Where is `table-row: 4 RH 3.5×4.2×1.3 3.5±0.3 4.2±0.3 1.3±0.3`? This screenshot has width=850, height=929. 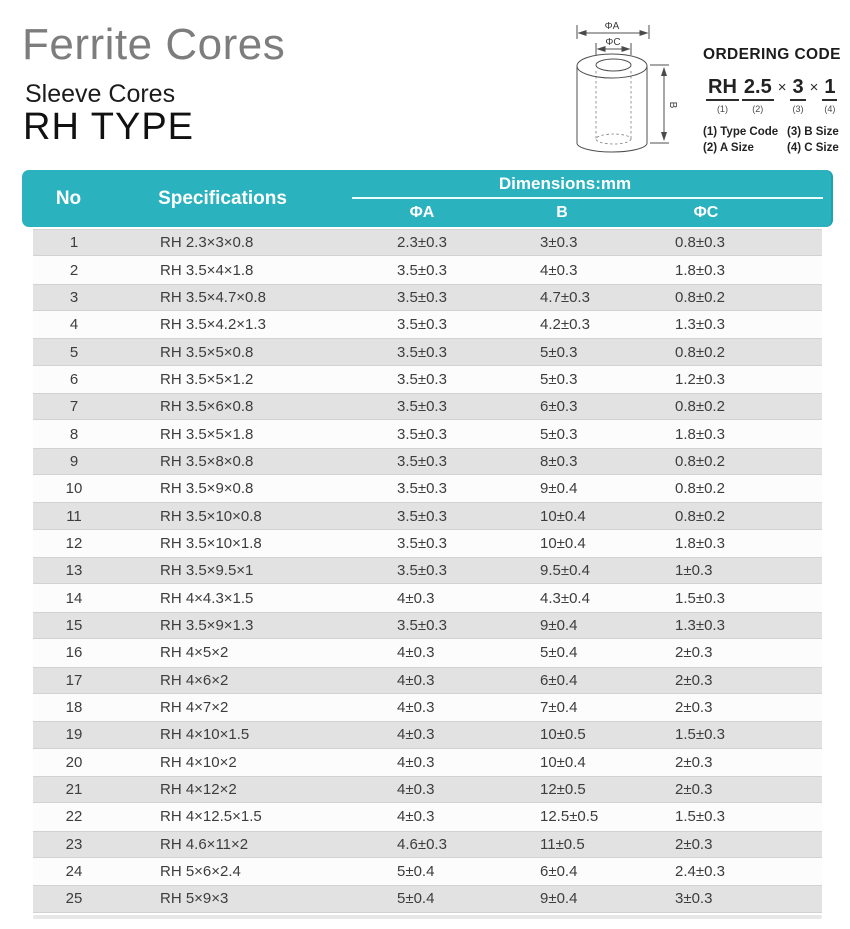 table-row: 4 RH 3.5×4.2×1.3 3.5±0.3 4.2±0.3 1.3±0.3 is located at coordinates (427, 325).